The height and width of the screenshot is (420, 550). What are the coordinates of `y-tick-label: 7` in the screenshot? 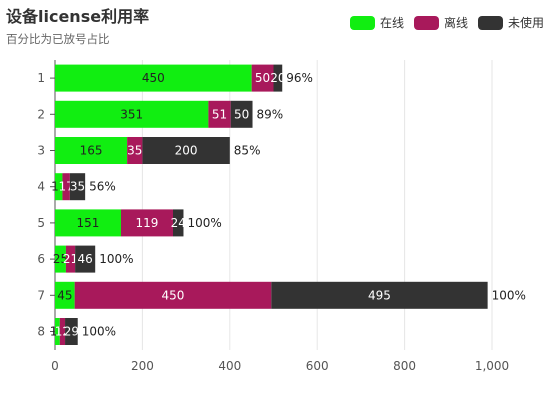 It's located at (41, 295).